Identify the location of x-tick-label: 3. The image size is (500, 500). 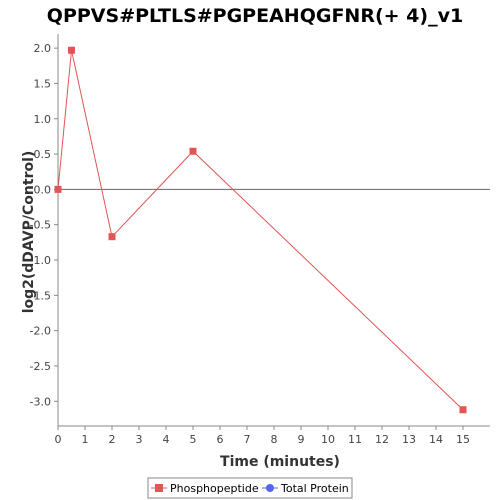
(139, 439).